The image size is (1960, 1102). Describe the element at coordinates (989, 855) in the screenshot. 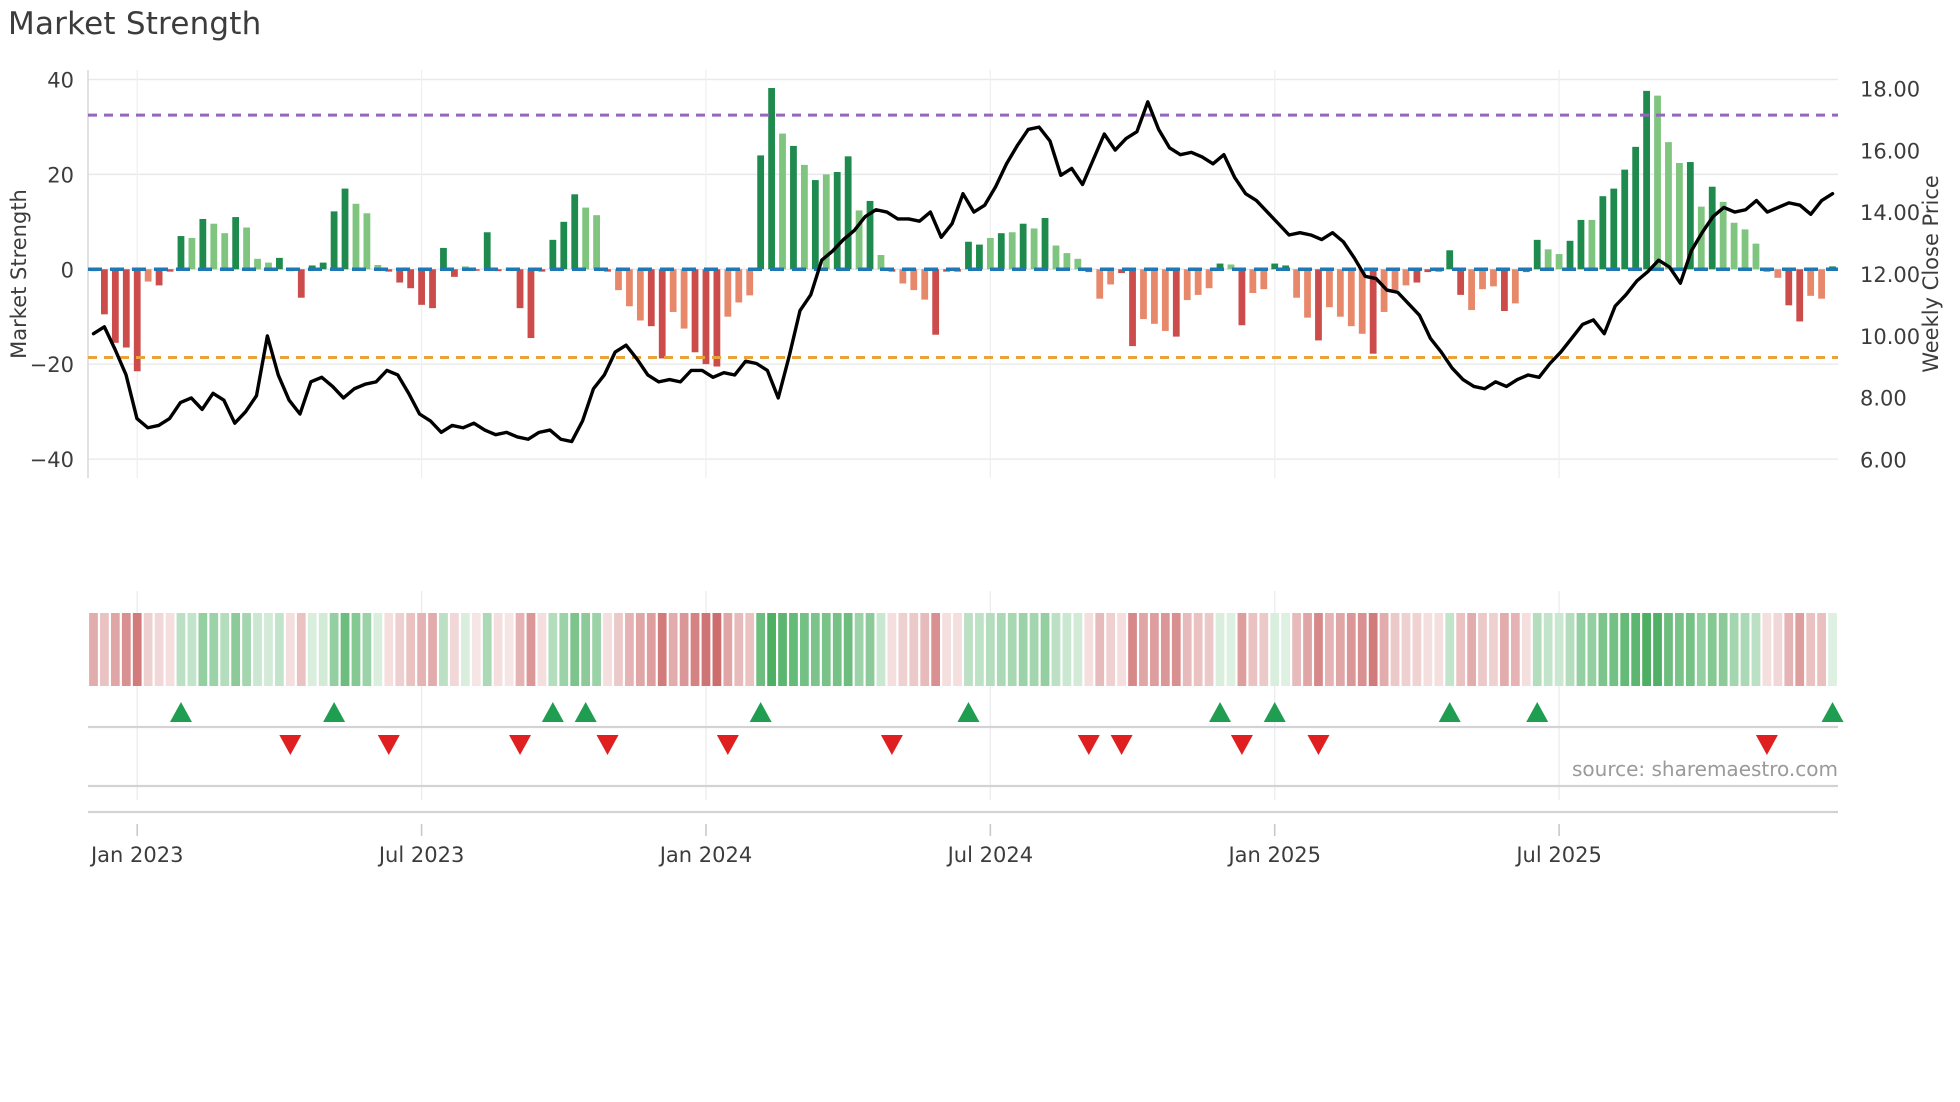

I see `x-tick-label: Jul 2024` at that location.